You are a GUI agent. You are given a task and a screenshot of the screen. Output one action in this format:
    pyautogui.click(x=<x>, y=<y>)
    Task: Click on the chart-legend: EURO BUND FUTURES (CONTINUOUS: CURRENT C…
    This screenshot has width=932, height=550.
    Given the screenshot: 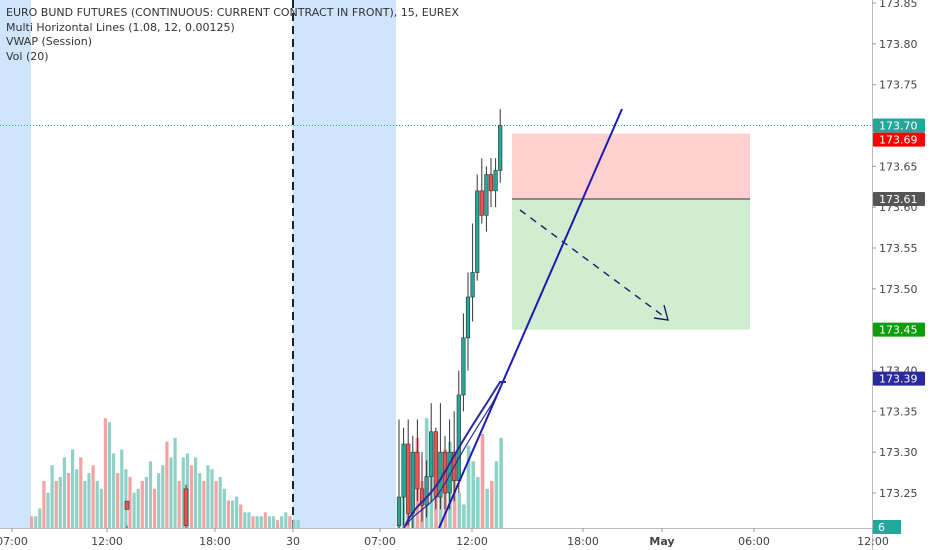 What is the action you would take?
    pyautogui.click(x=232, y=35)
    